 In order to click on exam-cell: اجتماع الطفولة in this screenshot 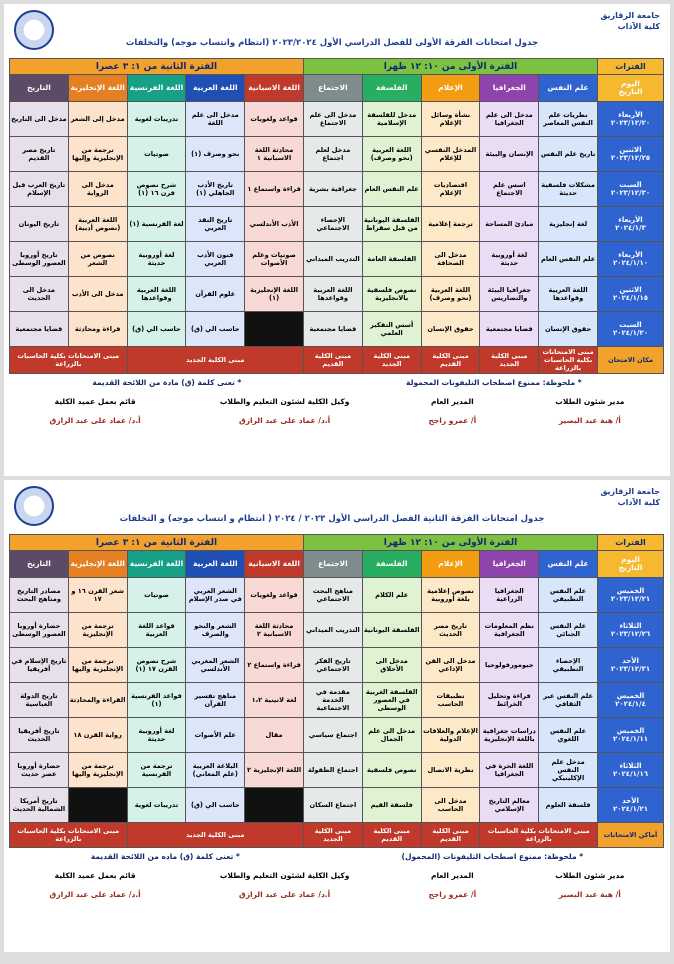, I will do `click(332, 770)`.